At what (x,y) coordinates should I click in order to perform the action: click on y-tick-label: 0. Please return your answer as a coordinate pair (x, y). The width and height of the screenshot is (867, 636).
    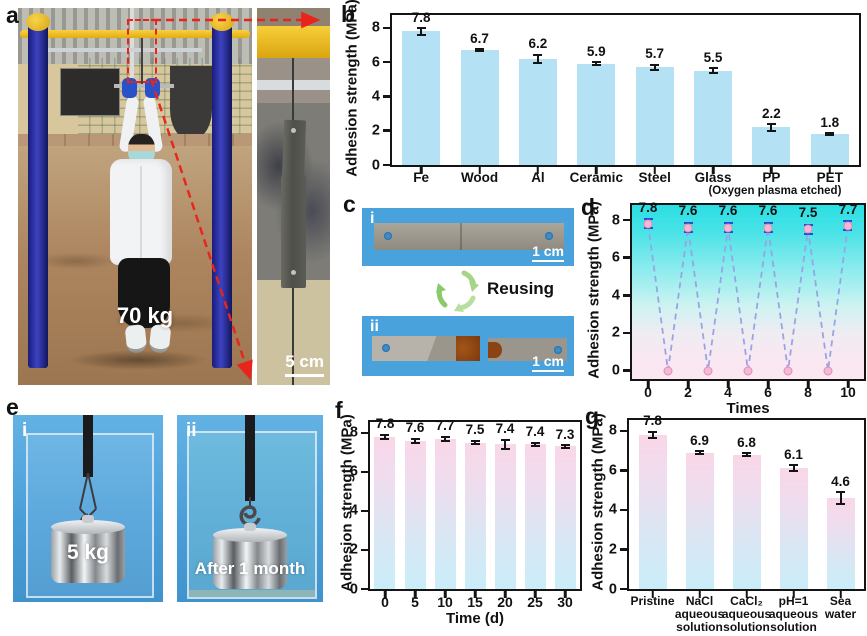
    Looking at the image, I should click on (615, 370).